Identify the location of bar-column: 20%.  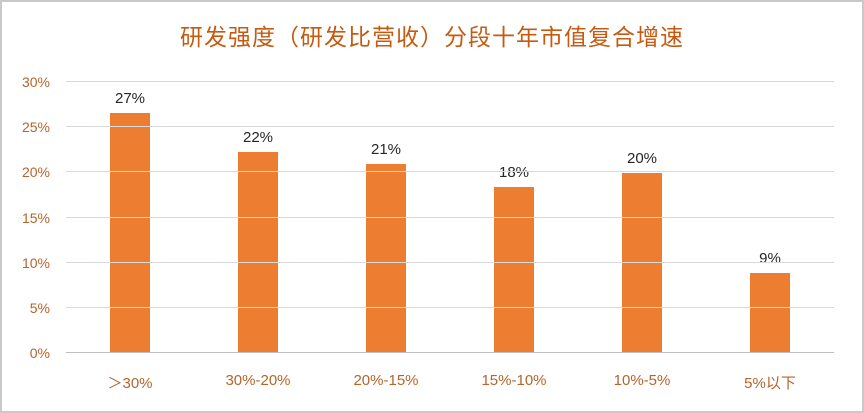
(642, 217).